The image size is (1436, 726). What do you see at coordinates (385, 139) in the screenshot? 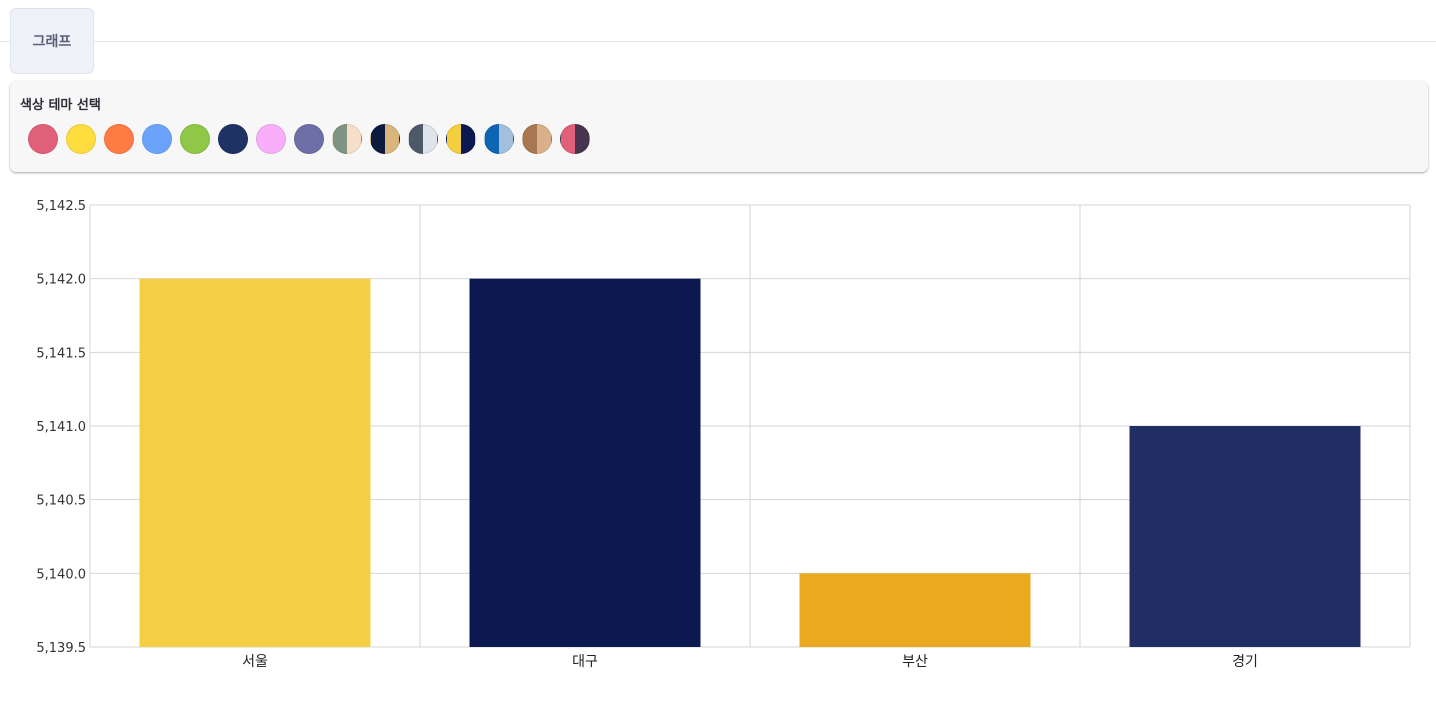
I see `theme-swatch-navy-sand` at bounding box center [385, 139].